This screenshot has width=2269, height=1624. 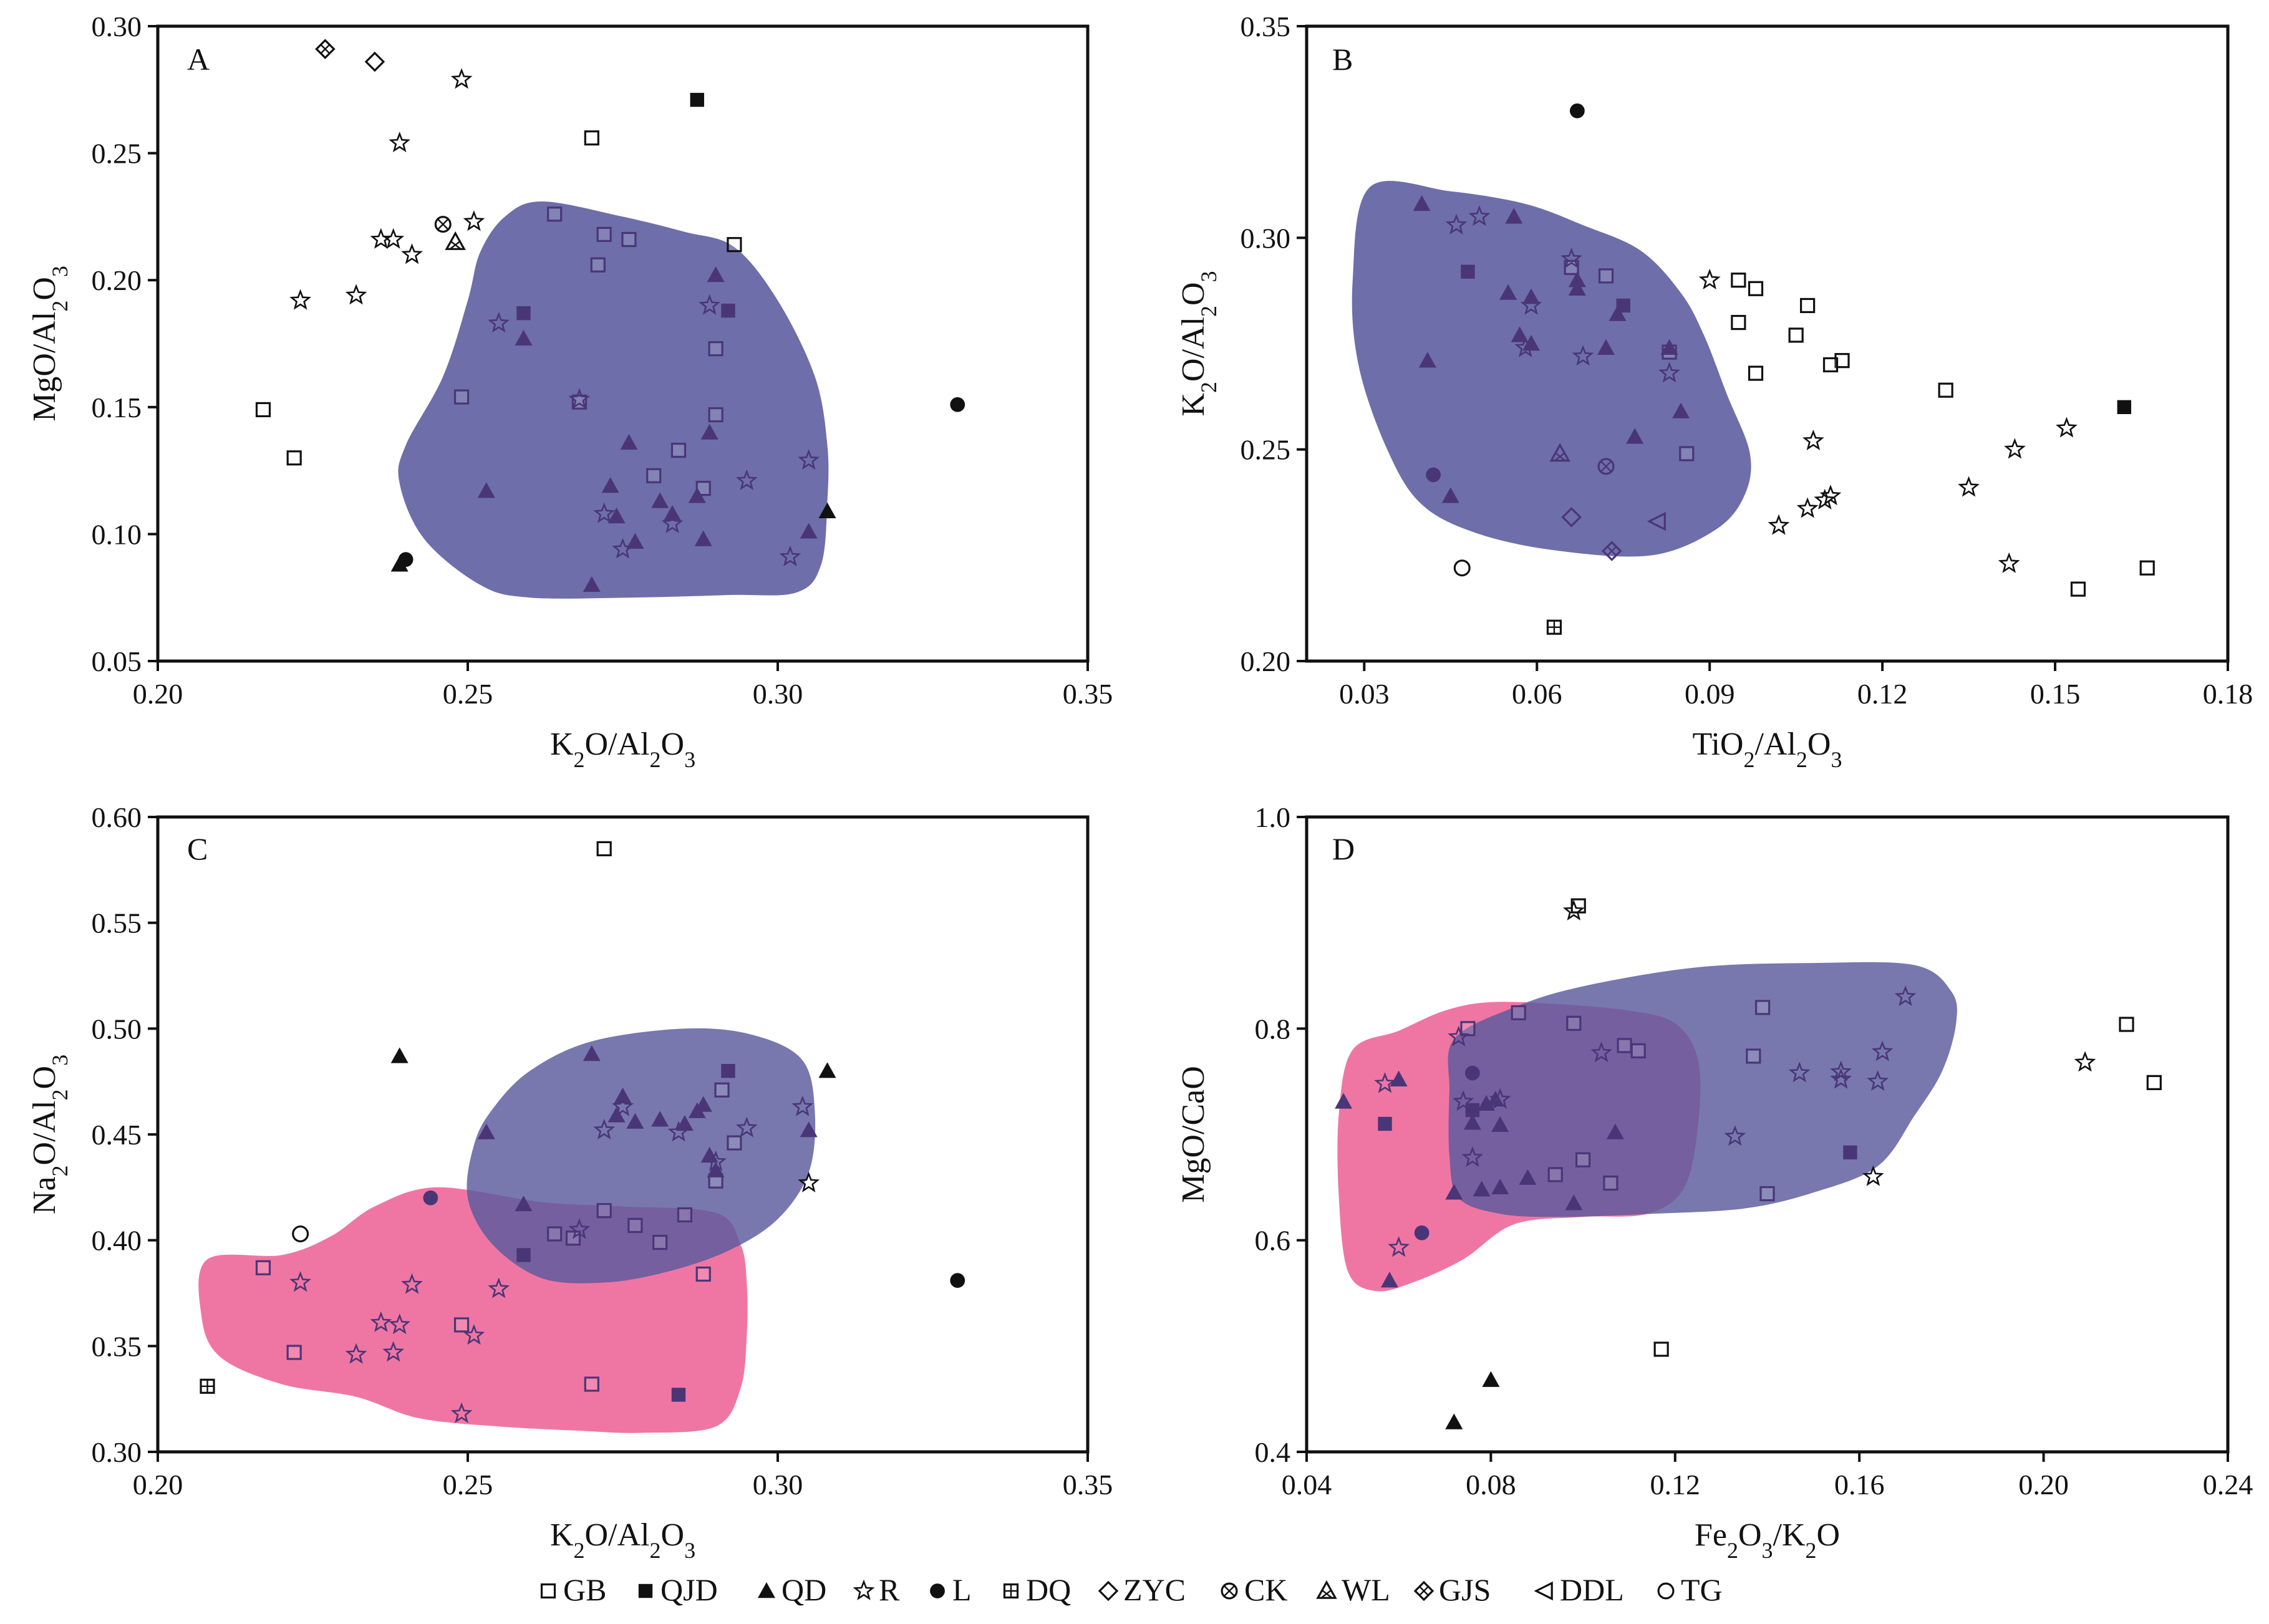 What do you see at coordinates (1307, 1485) in the screenshot?
I see `x-tick-label: 0.04` at bounding box center [1307, 1485].